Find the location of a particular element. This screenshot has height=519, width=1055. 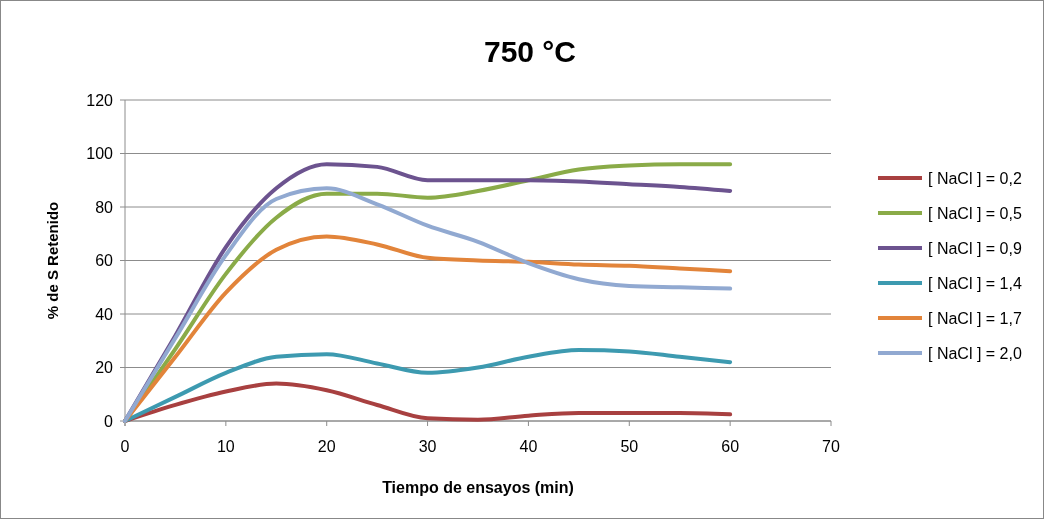

x-axis-title: Tiempo de ensayos (min) is located at coordinates (478, 487).